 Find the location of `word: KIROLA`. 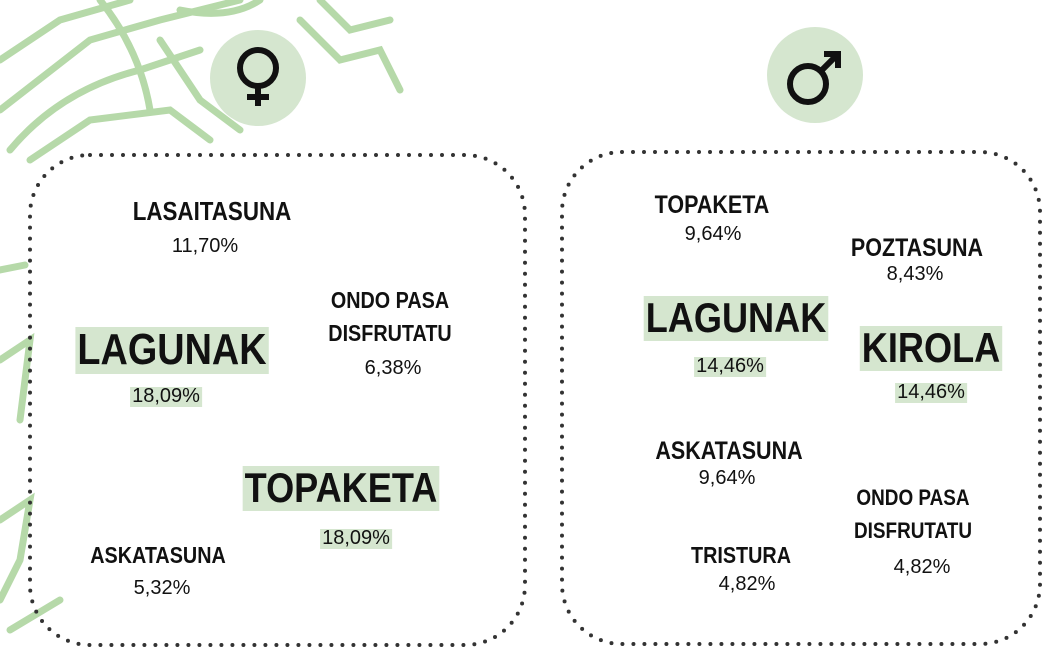

word: KIROLA is located at coordinates (931, 347).